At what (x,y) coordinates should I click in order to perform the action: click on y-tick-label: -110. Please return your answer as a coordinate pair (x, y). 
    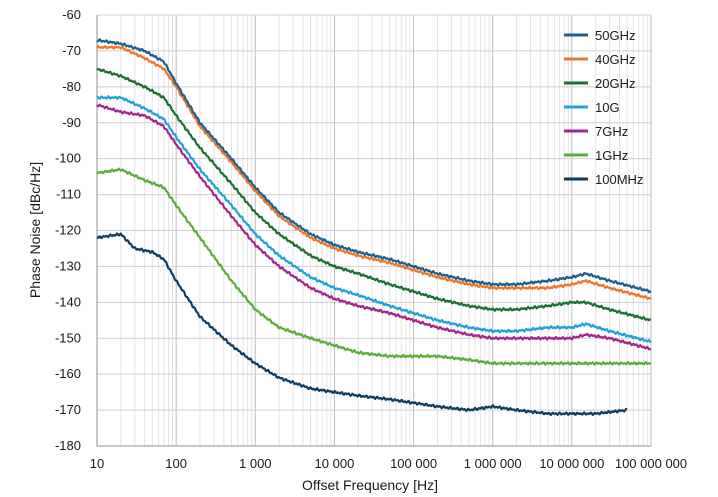
    Looking at the image, I should click on (68, 194).